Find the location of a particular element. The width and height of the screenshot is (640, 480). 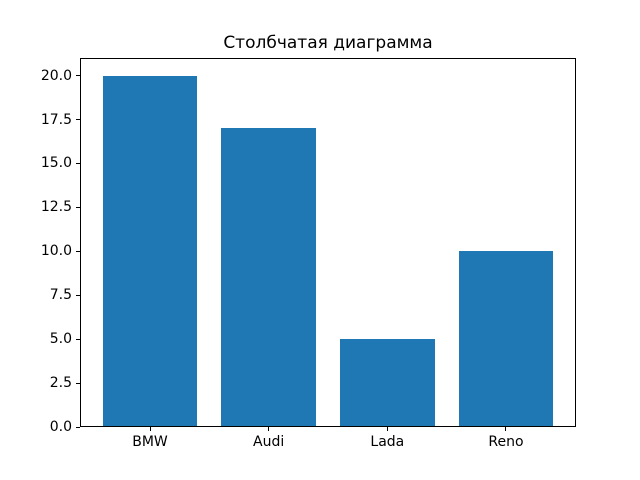

bar-bmw is located at coordinates (150, 251).